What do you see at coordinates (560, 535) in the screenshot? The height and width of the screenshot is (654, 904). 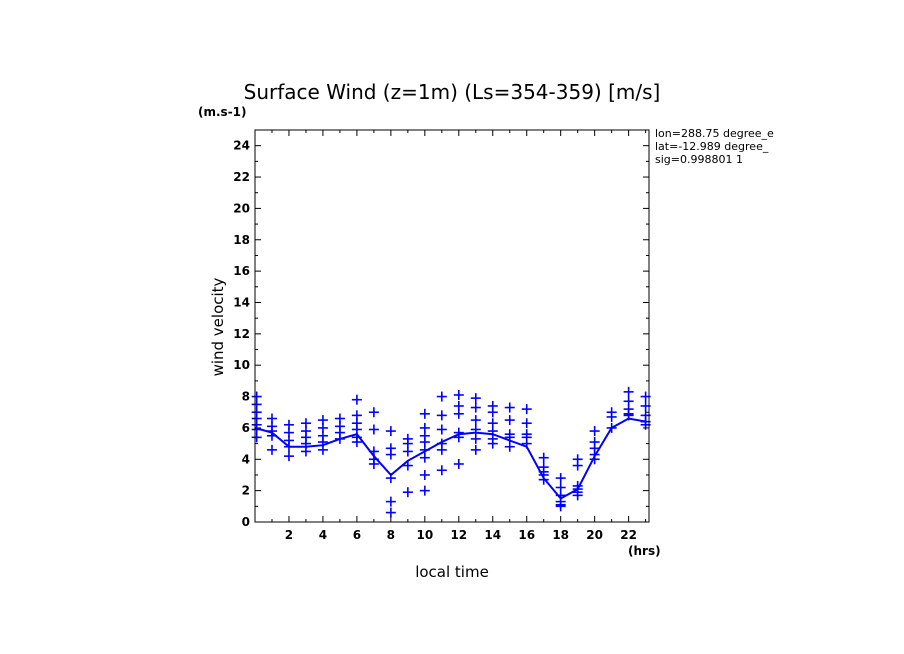 I see `x-tick-label: 18` at bounding box center [560, 535].